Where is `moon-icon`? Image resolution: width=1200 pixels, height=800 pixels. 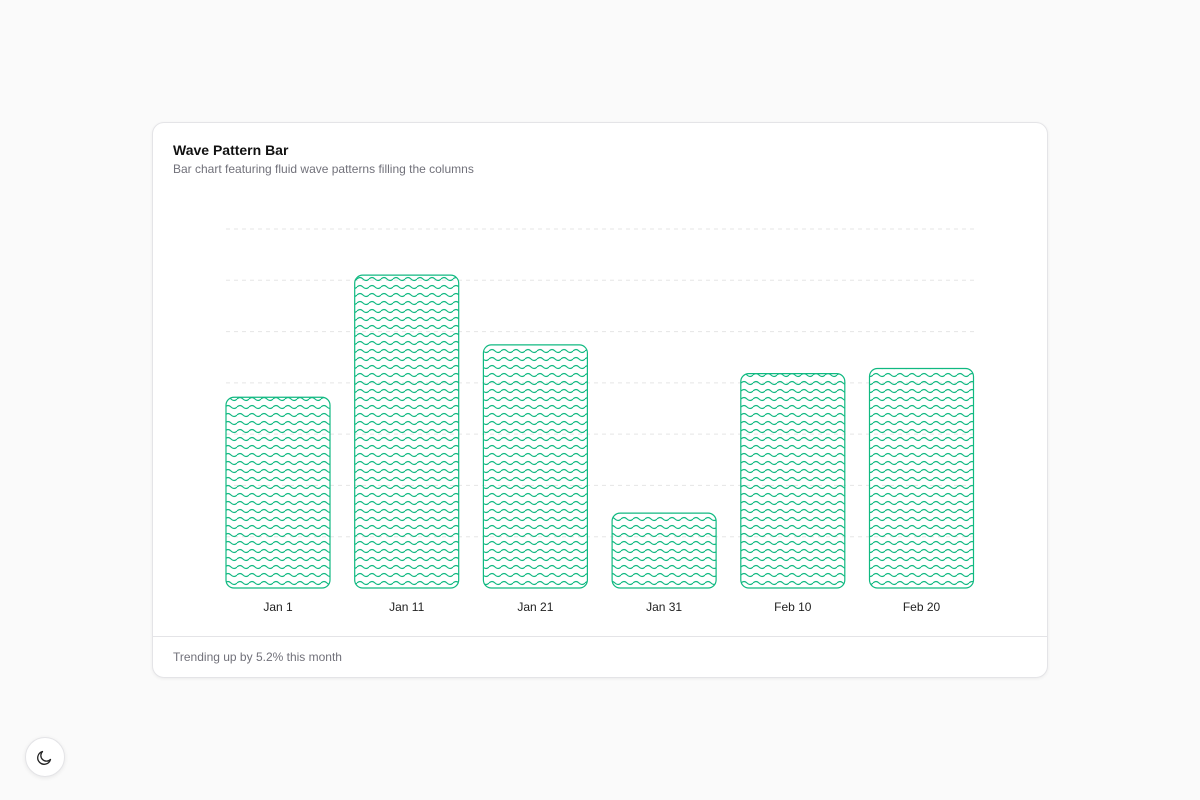
moon-icon is located at coordinates (44, 757).